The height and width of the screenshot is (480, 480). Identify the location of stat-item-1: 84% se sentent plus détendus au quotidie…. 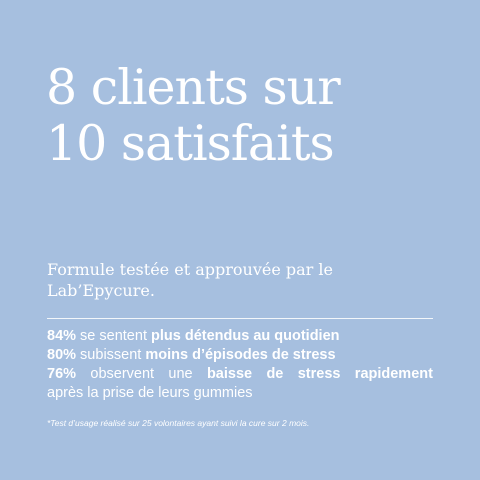
(240, 336).